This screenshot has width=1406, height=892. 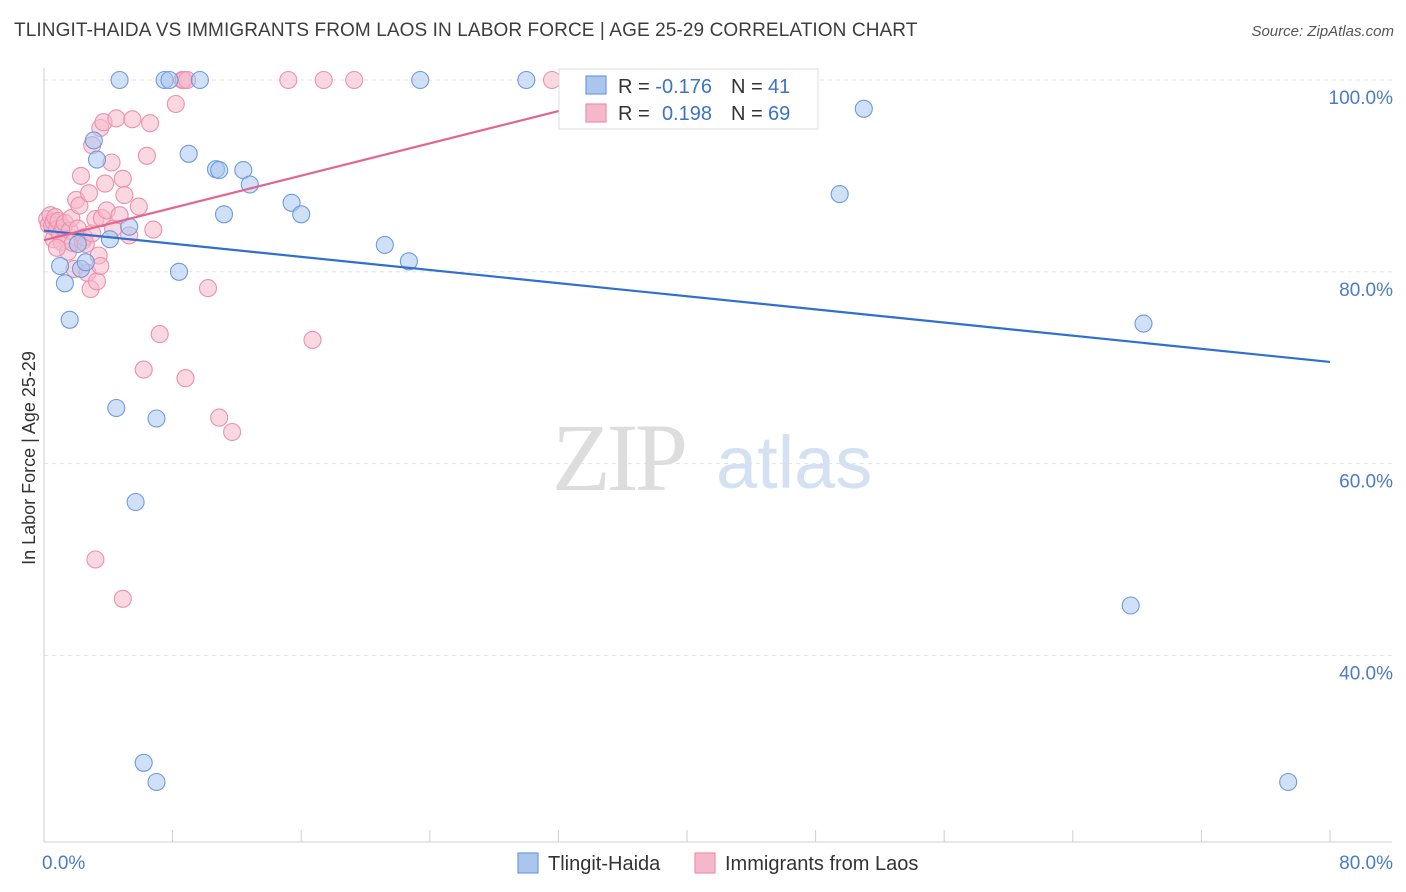 I want to click on stats-n-label-pink: N =, so click(x=747, y=114).